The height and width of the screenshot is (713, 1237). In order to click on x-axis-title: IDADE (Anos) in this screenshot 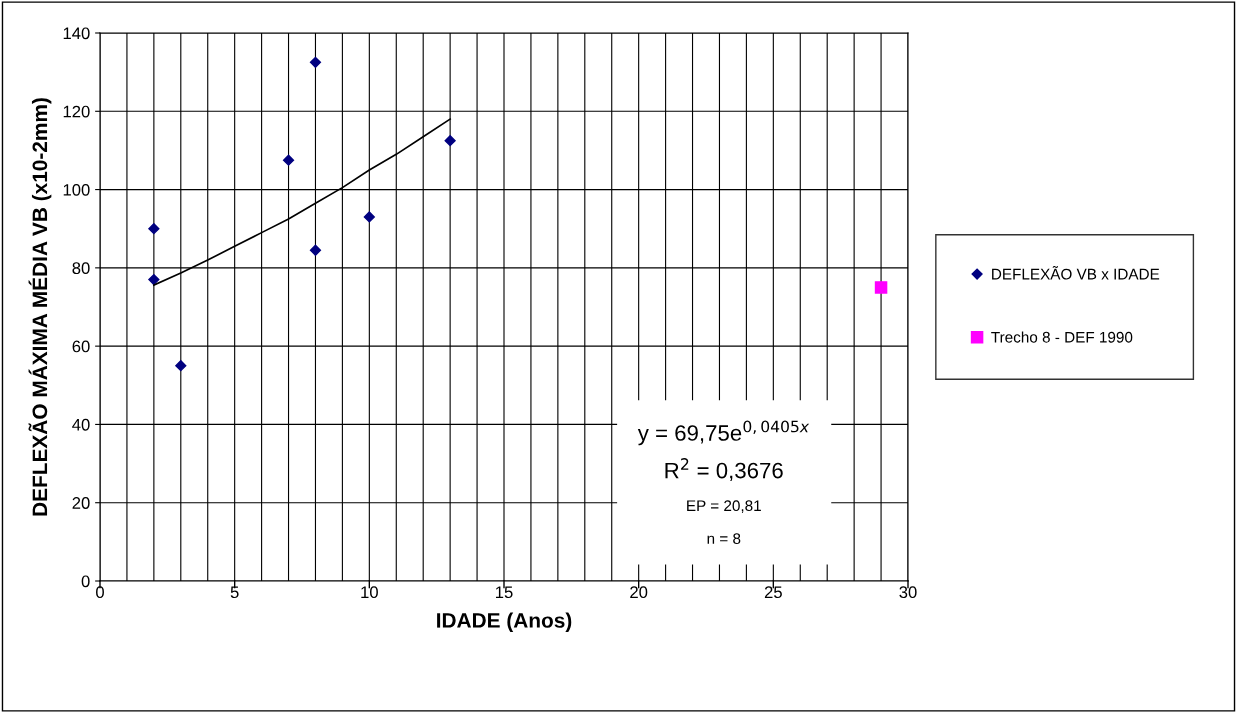, I will do `click(504, 622)`.